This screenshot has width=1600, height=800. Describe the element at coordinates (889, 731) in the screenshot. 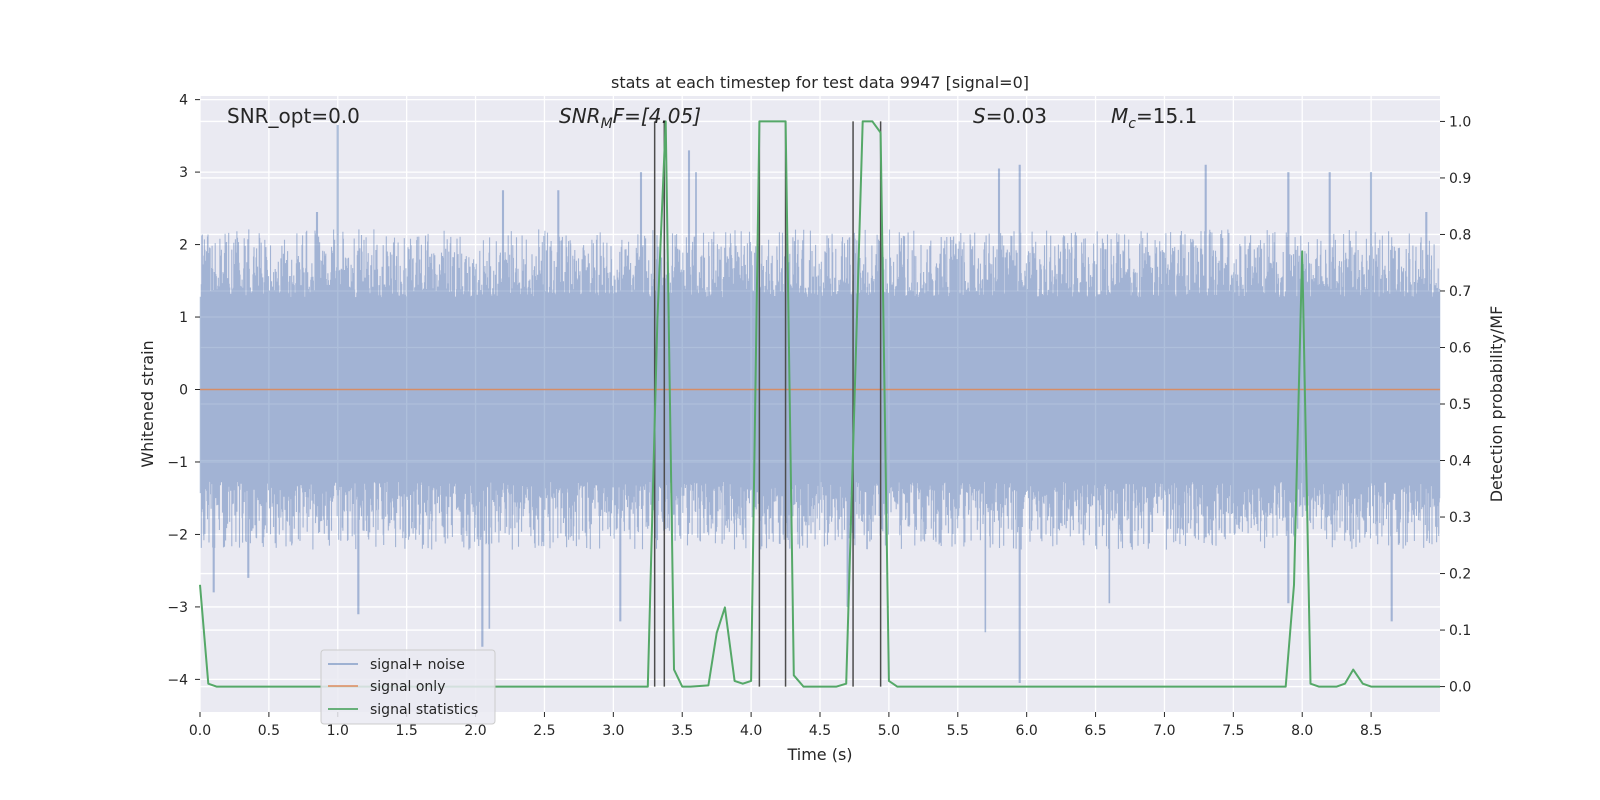

I see `x-tick-label: 5.0` at that location.